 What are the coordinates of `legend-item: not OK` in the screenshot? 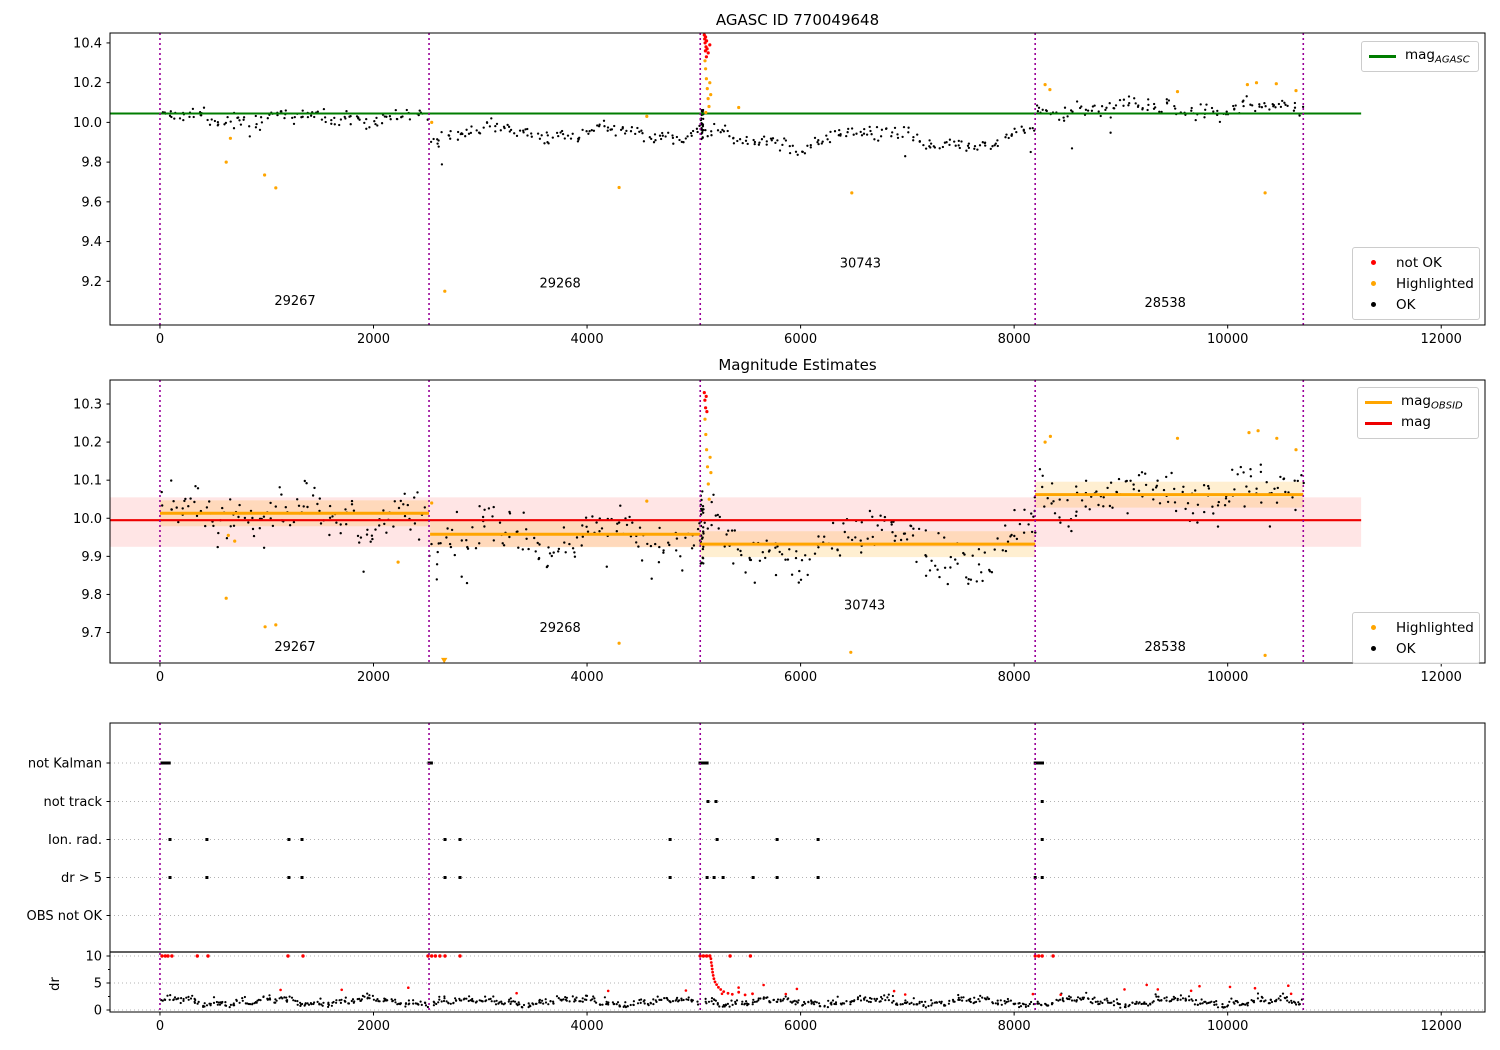 It's located at (1416, 262).